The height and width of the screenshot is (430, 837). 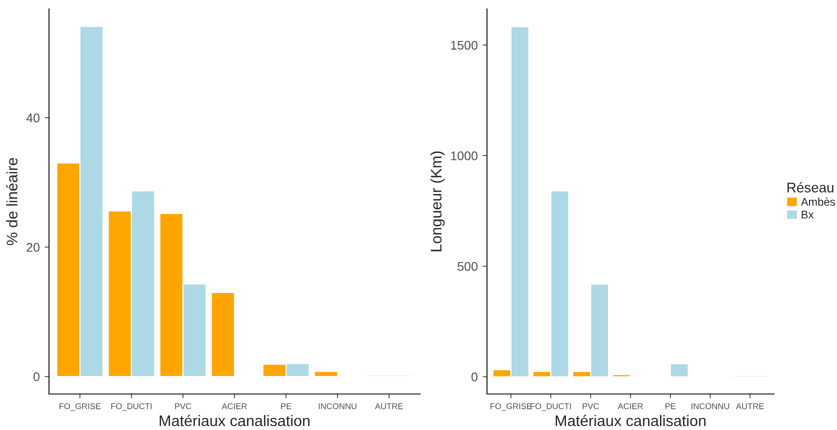 What do you see at coordinates (12, 202) in the screenshot?
I see `y-axis-title: % de linéaire` at bounding box center [12, 202].